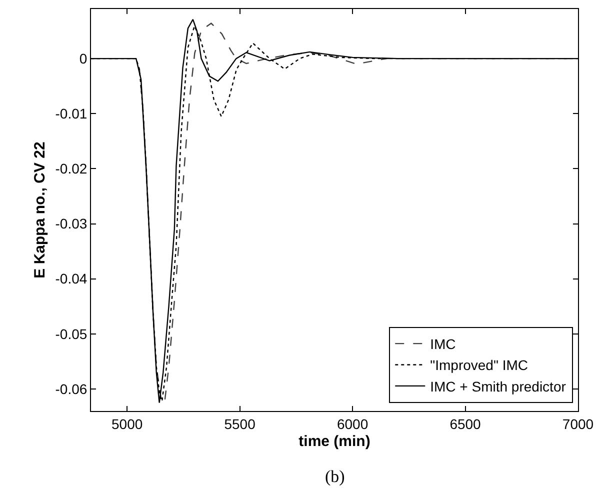 The height and width of the screenshot is (497, 613). What do you see at coordinates (71, 224) in the screenshot?
I see `y-tick-label: -0.03` at bounding box center [71, 224].